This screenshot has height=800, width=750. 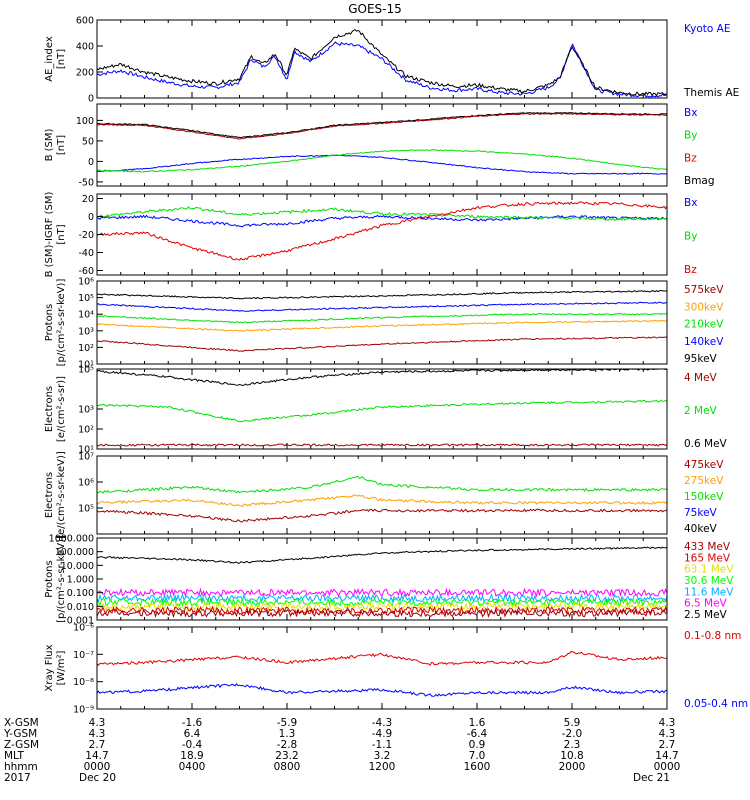 What do you see at coordinates (701, 411) in the screenshot?
I see `legend-entry: 2 MeV` at bounding box center [701, 411].